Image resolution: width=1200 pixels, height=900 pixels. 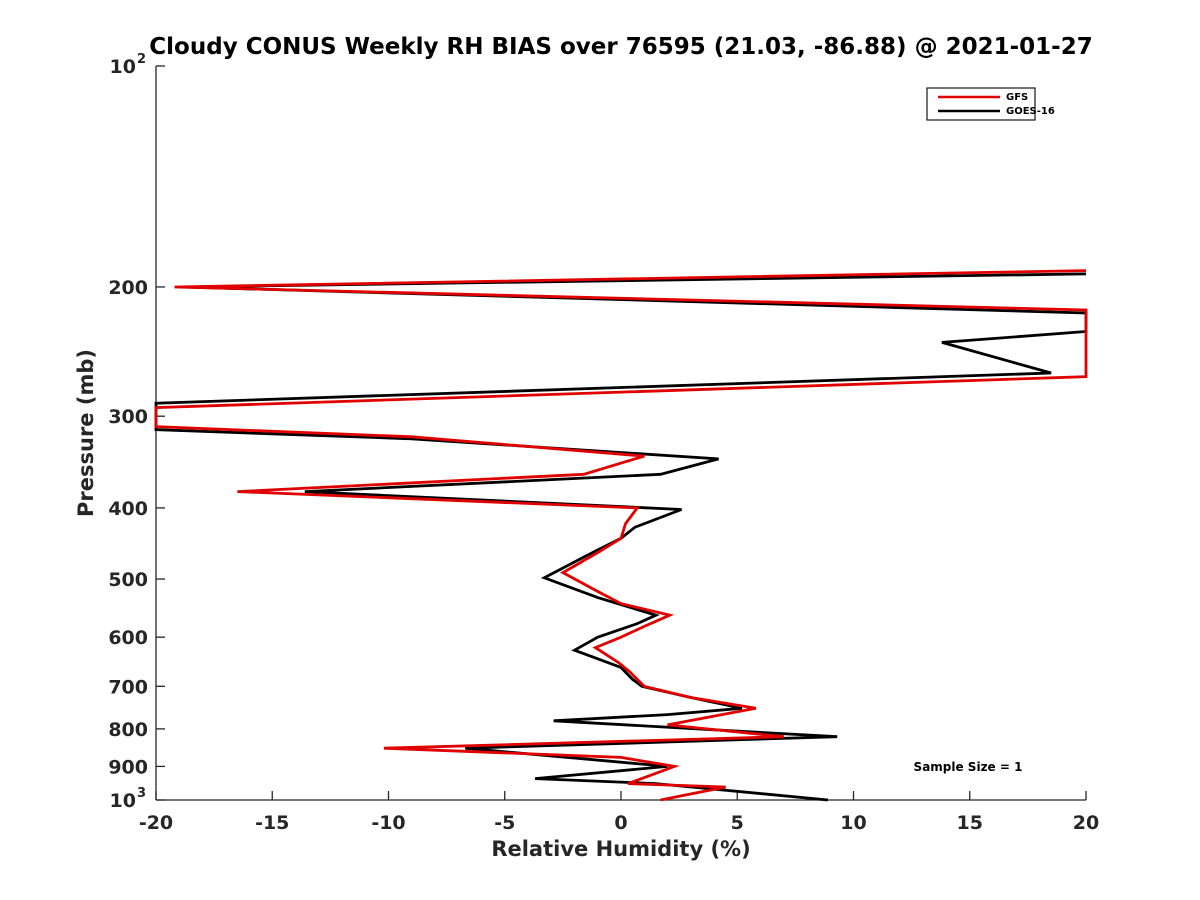 What do you see at coordinates (128, 417) in the screenshot?
I see `y-tick-label: 300` at bounding box center [128, 417].